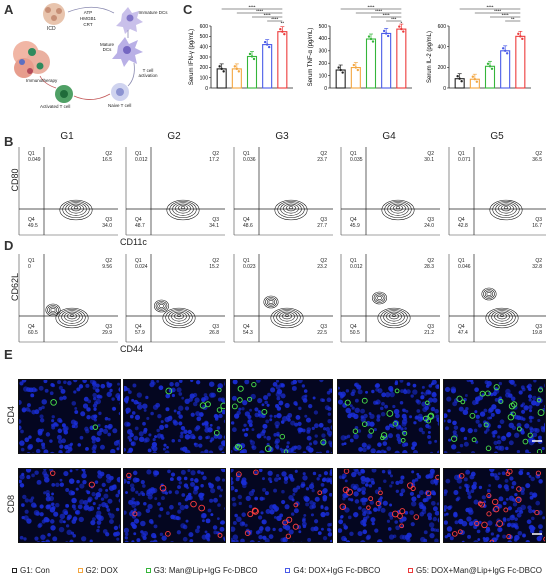 The image size is (546, 578). Describe the element at coordinates (33, 333) in the screenshot. I see `q4-value: 60.5` at that location.